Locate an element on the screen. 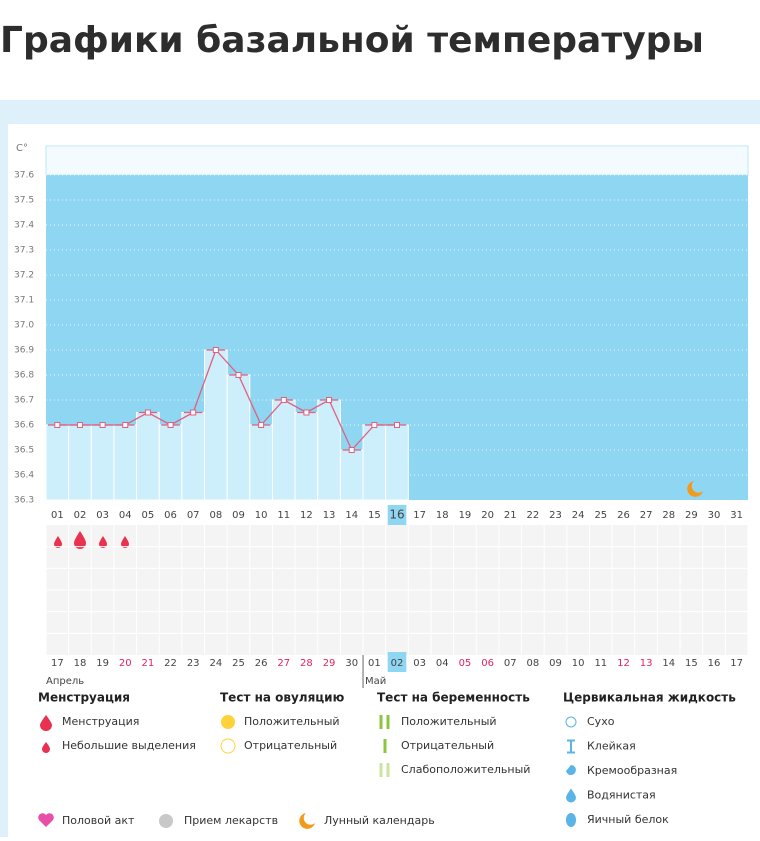 The width and height of the screenshot is (760, 841). cycle-day: 18 is located at coordinates (442, 515).